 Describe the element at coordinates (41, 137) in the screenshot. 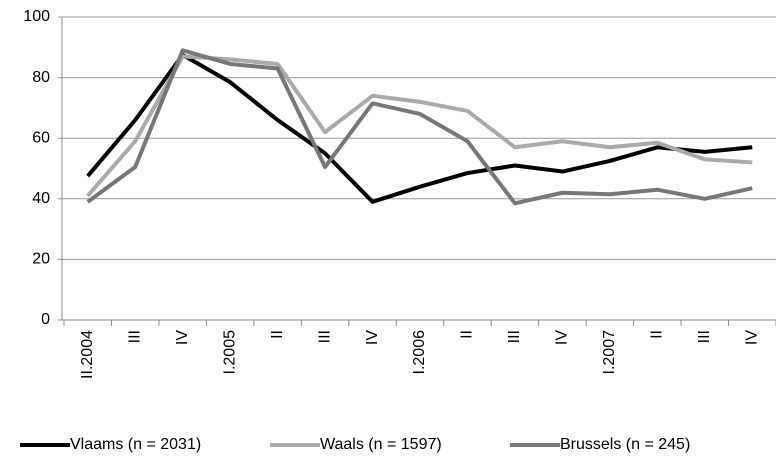

I see `y-tick-label: 60` at that location.